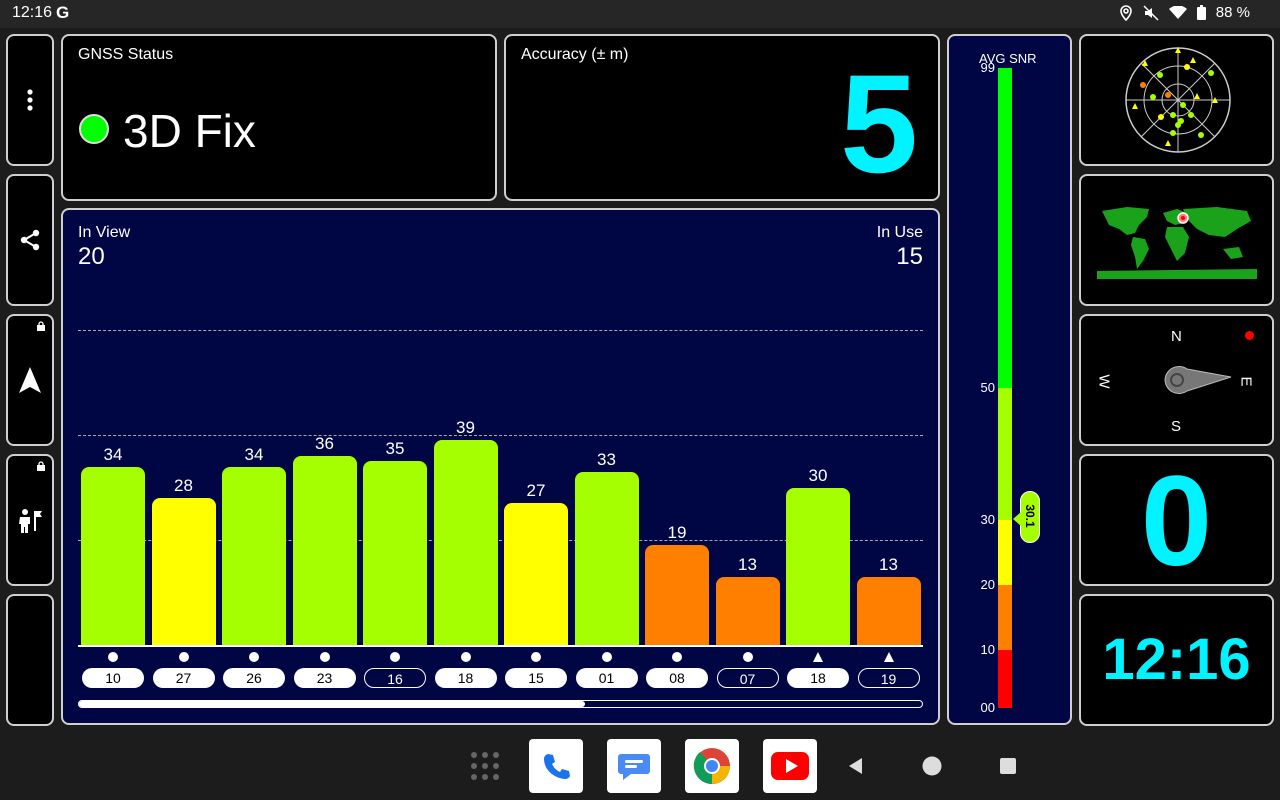 This screenshot has width=1280, height=800. I want to click on sky-plot-panel, so click(1176, 100).